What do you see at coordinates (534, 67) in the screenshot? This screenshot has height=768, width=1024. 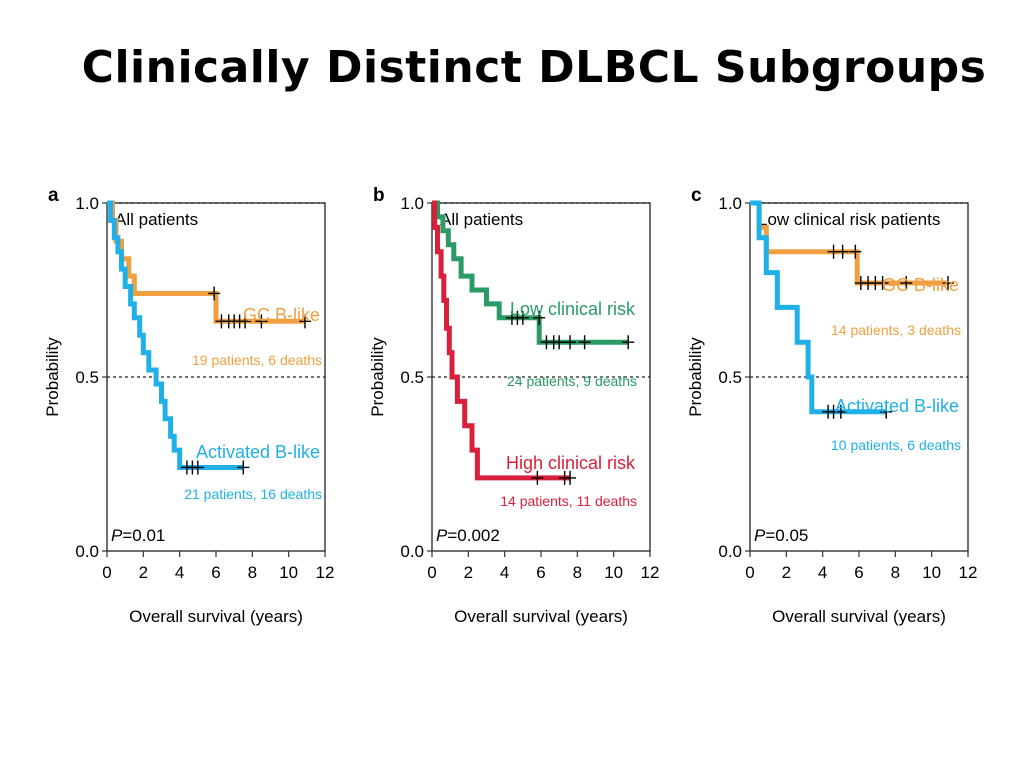 I see `slide-title: Clinically Distinct DLBCL Subgroups` at bounding box center [534, 67].